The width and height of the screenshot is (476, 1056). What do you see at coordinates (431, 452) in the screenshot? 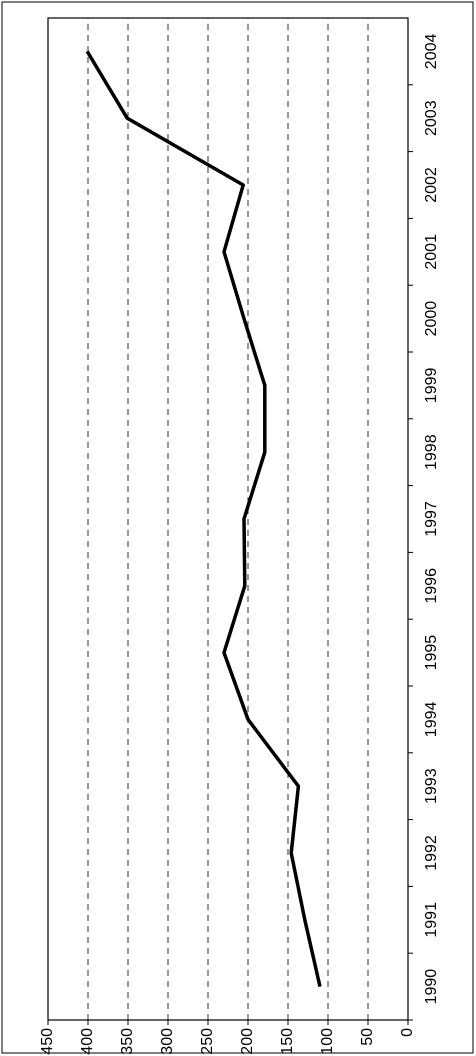
I see `x-tick-label: 1998` at bounding box center [431, 452].